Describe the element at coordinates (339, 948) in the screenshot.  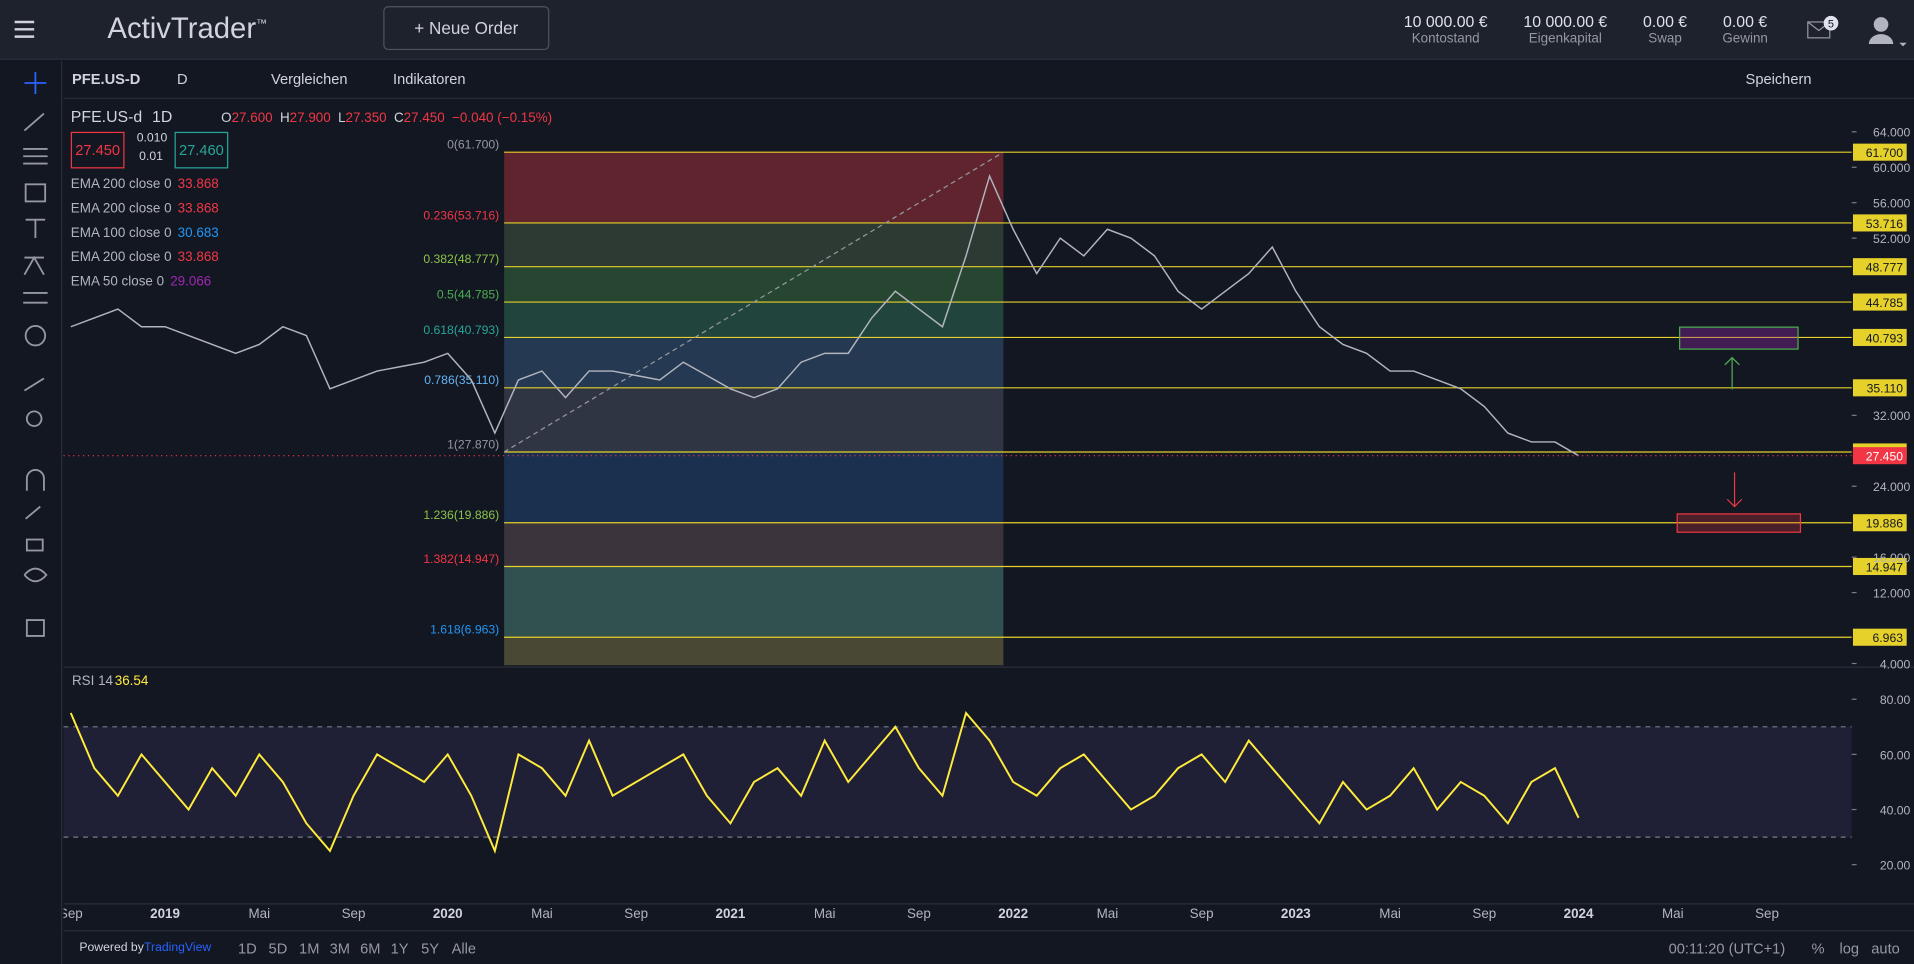
I see `range-button: 3M` at that location.